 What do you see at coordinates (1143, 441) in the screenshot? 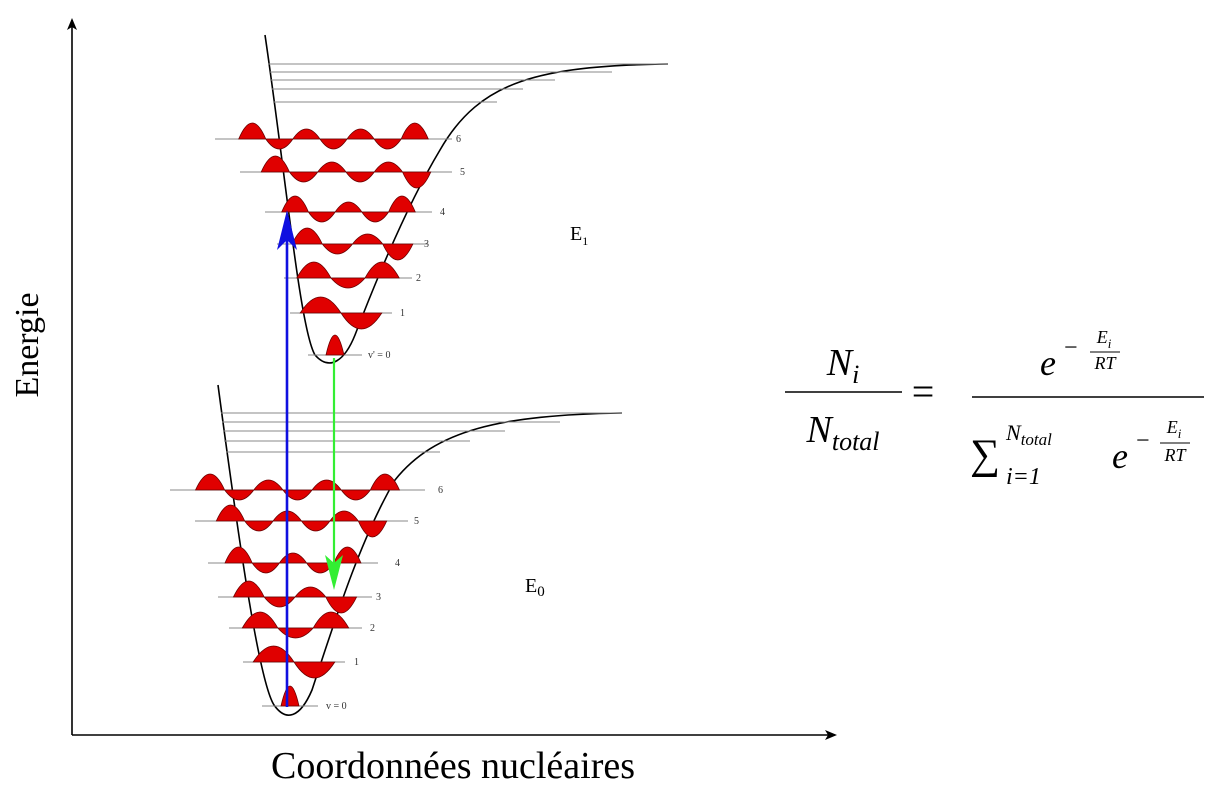
I see `equation-rhs-denominator-sign: −` at bounding box center [1143, 441].